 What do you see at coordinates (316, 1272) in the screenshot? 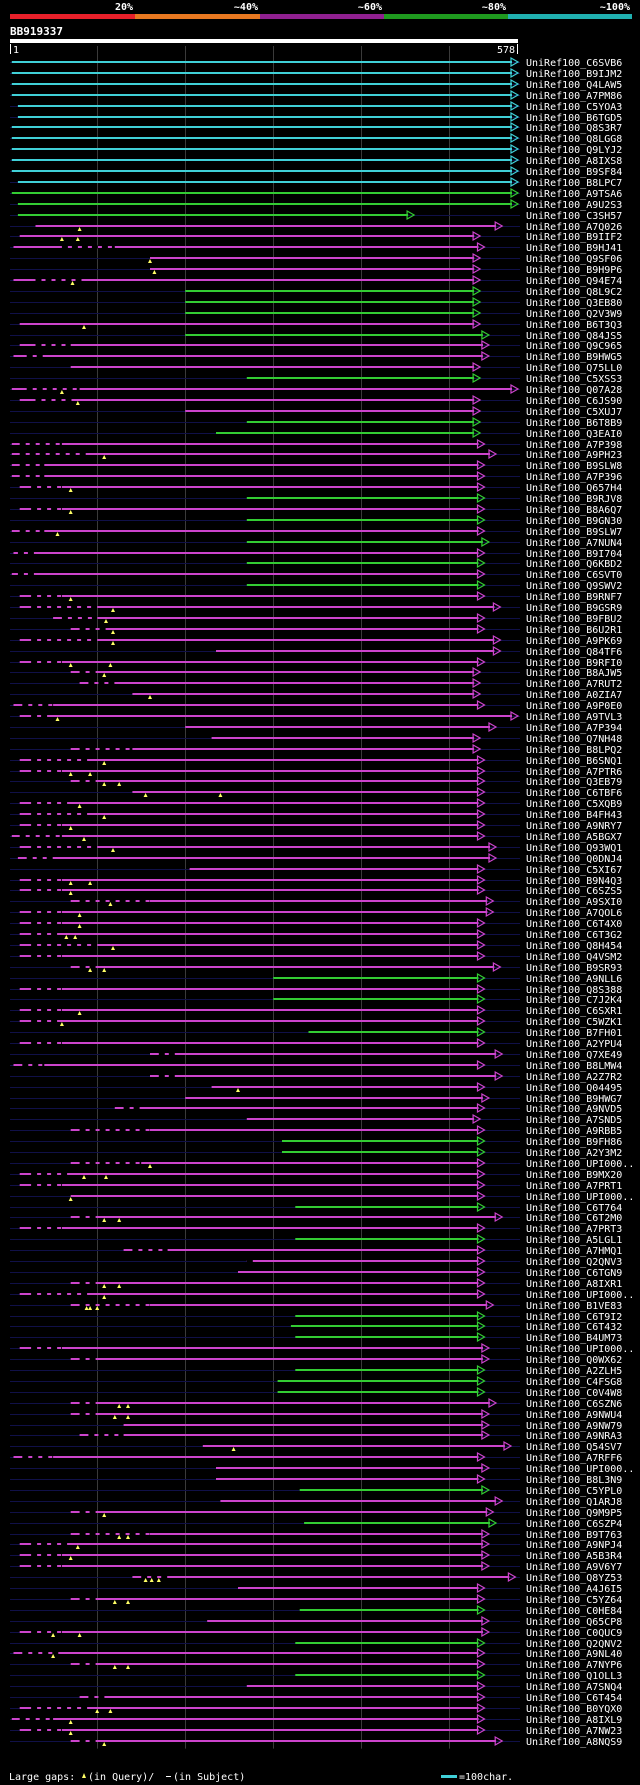
I see `hit-row: UniRef100_C6TGN9` at bounding box center [316, 1272].